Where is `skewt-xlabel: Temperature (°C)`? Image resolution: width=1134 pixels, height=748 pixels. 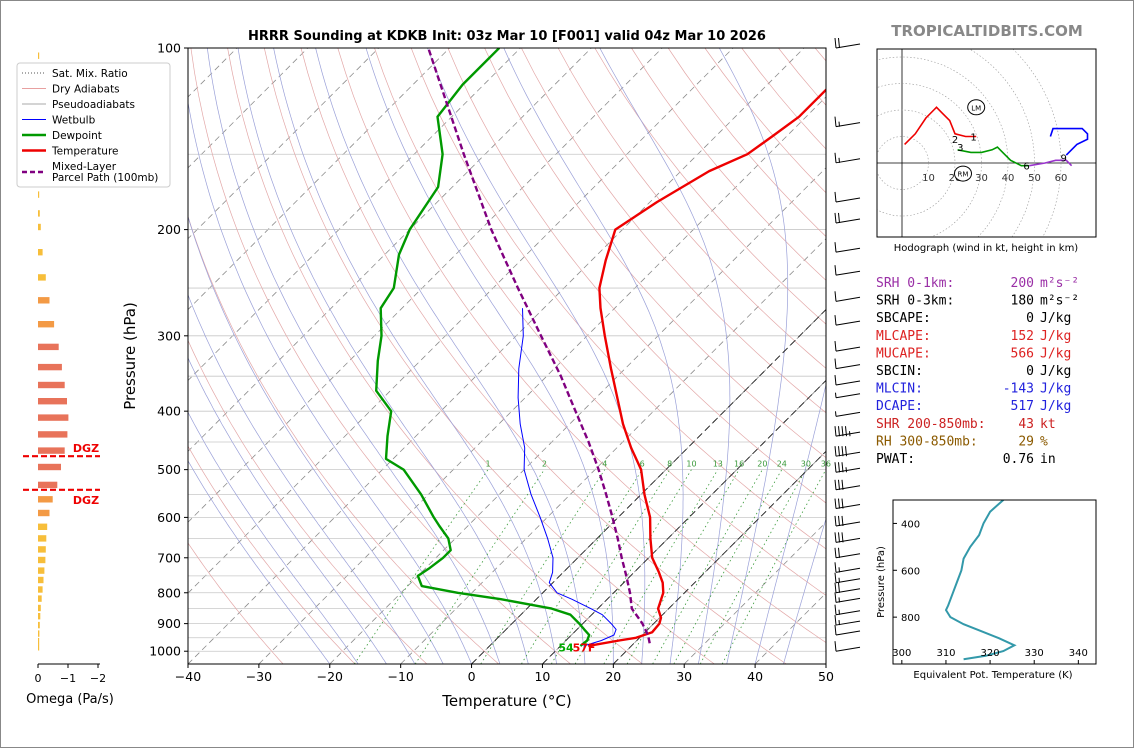 skewt-xlabel: Temperature (°C) is located at coordinates (506, 701).